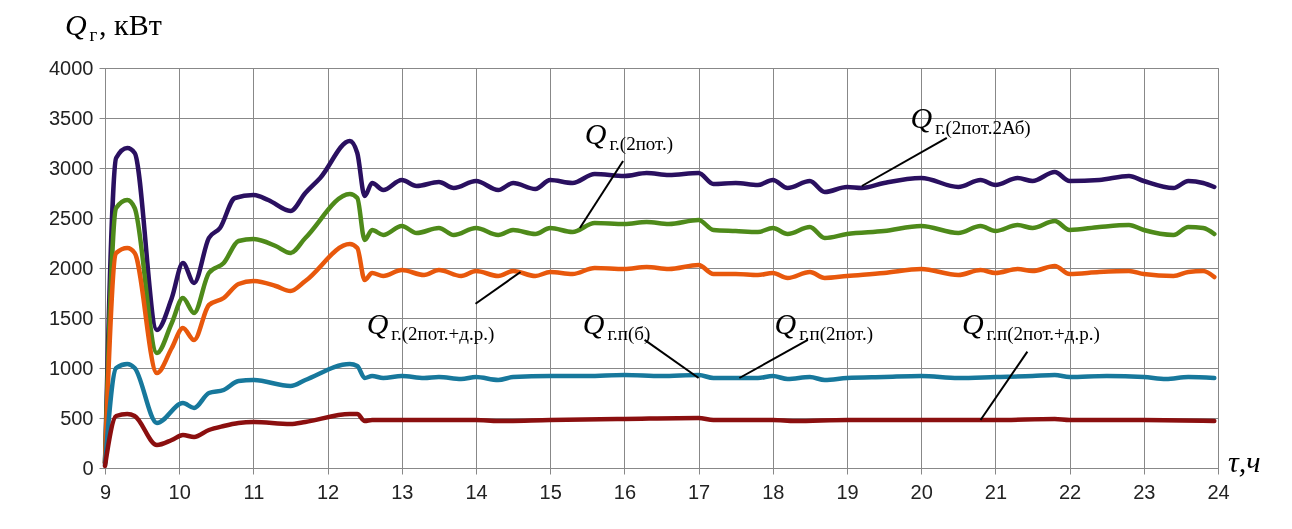 The width and height of the screenshot is (1292, 529). Describe the element at coordinates (71, 267) in the screenshot. I see `y-tick-label: 2000` at that location.